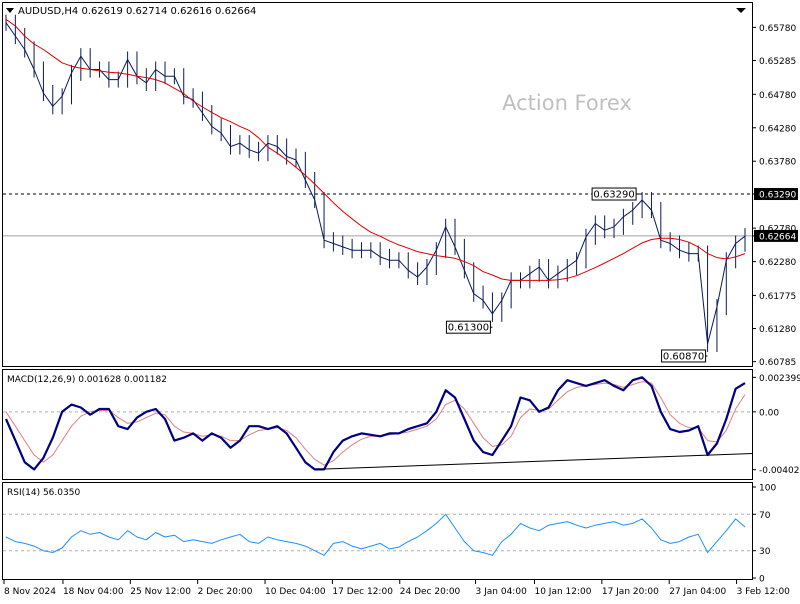 The height and width of the screenshot is (604, 800). Describe the element at coordinates (741, 10) in the screenshot. I see `chart-corner-arrow-icon` at that location.